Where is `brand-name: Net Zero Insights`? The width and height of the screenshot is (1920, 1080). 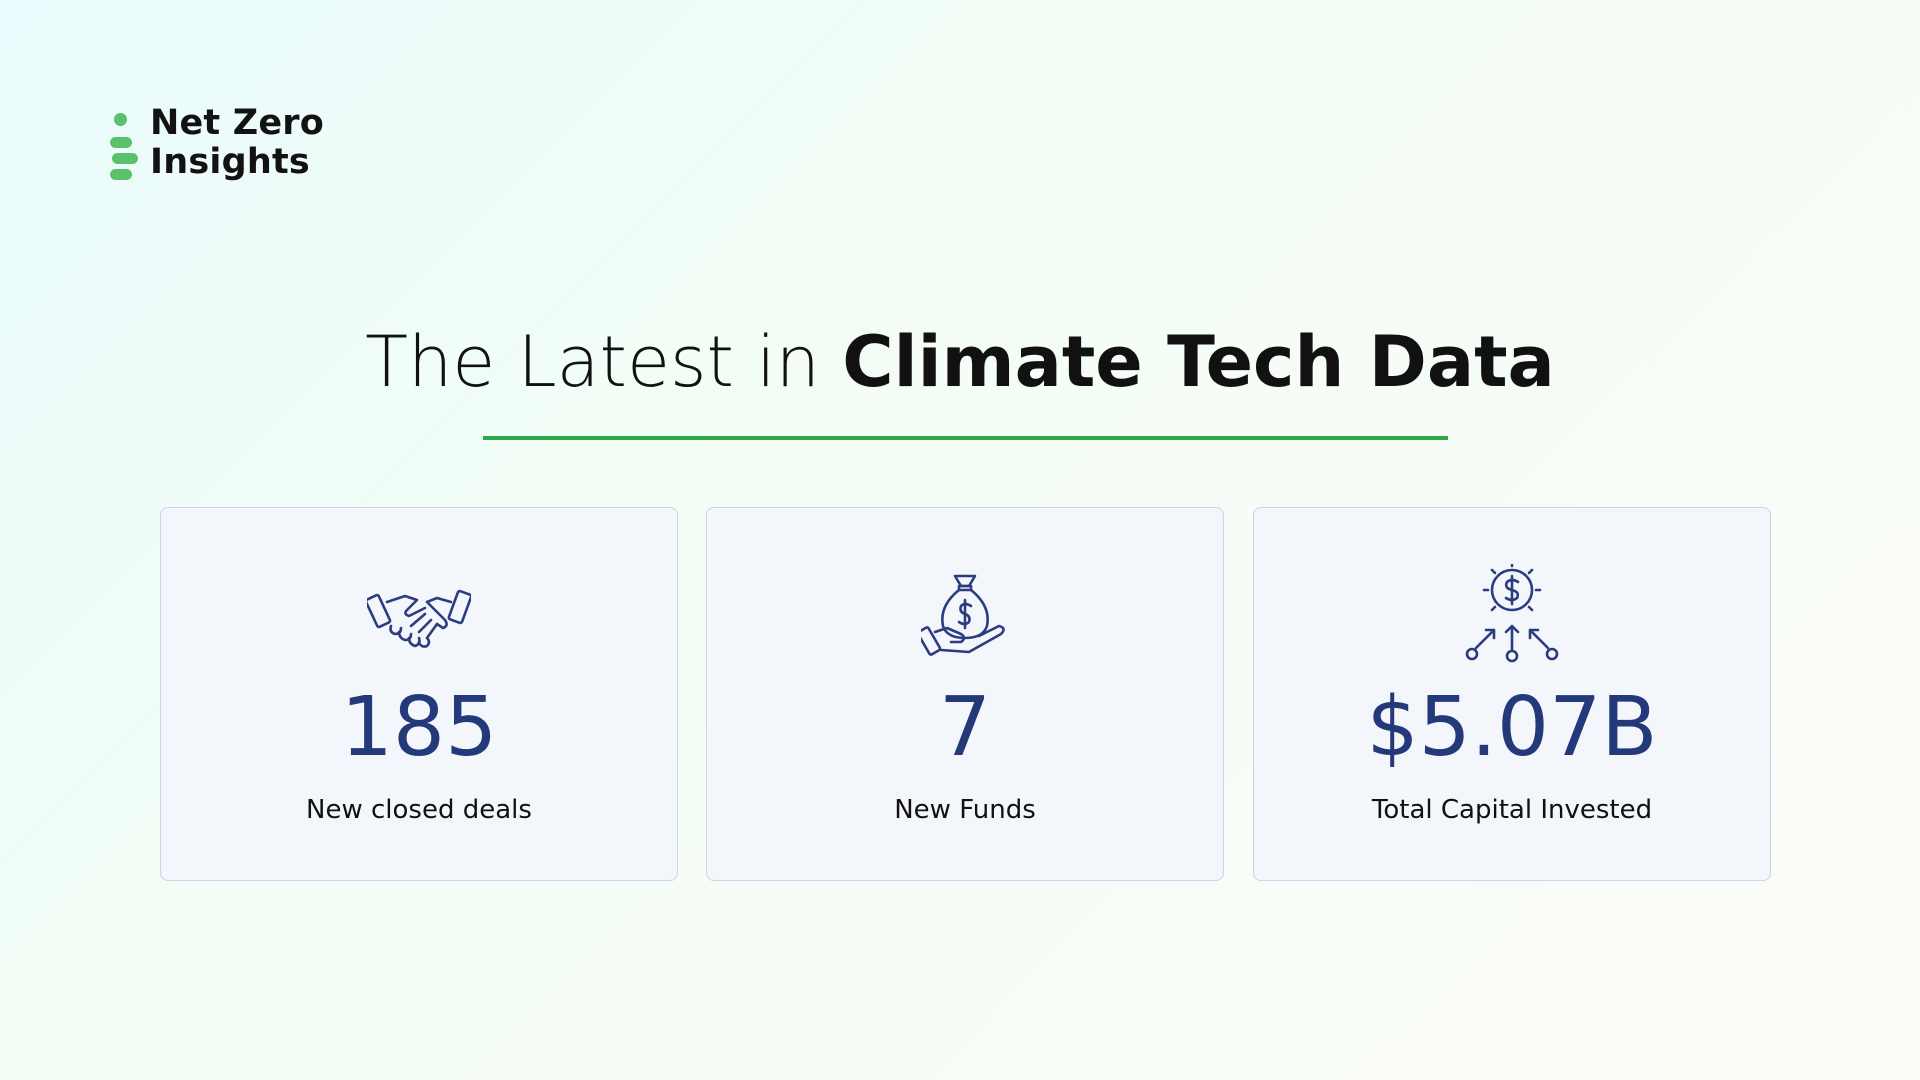
brand-name: Net Zero Insights is located at coordinates (237, 143).